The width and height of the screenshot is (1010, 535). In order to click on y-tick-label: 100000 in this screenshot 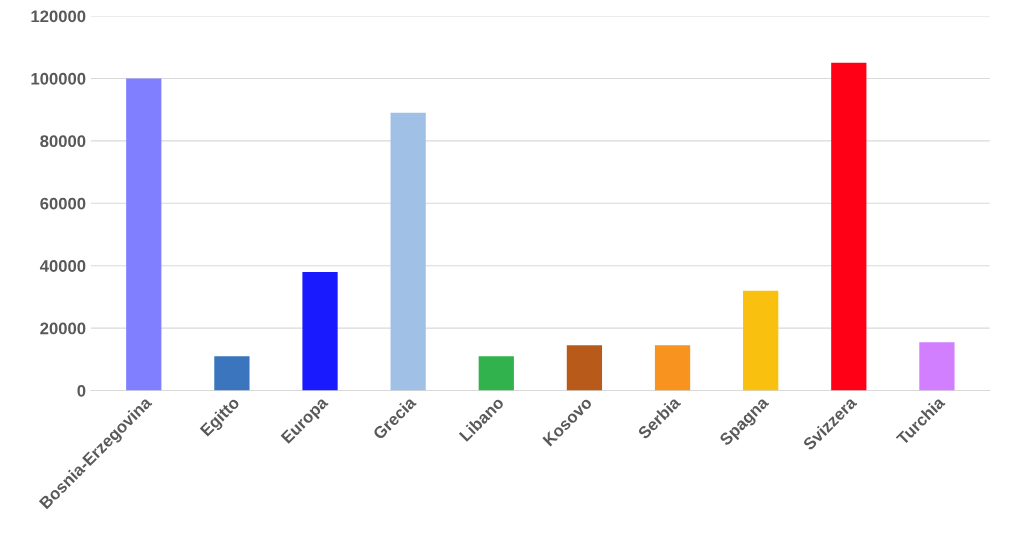, I will do `click(58, 78)`.